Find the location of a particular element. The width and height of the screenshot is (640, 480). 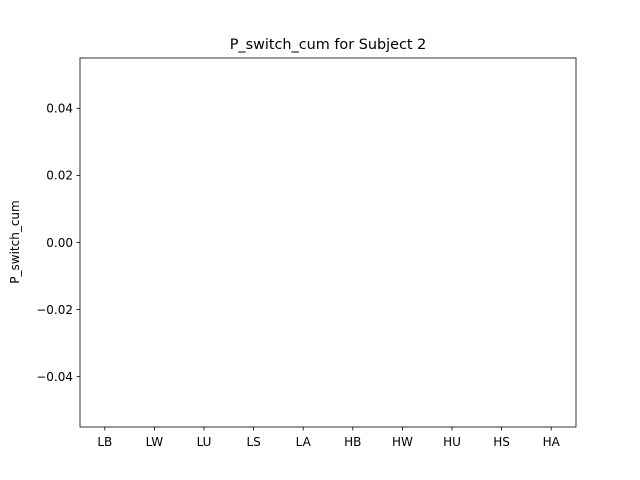

x-axis-ticks: LB LW LU LS LA HB HW HU HS HA is located at coordinates (329, 438).